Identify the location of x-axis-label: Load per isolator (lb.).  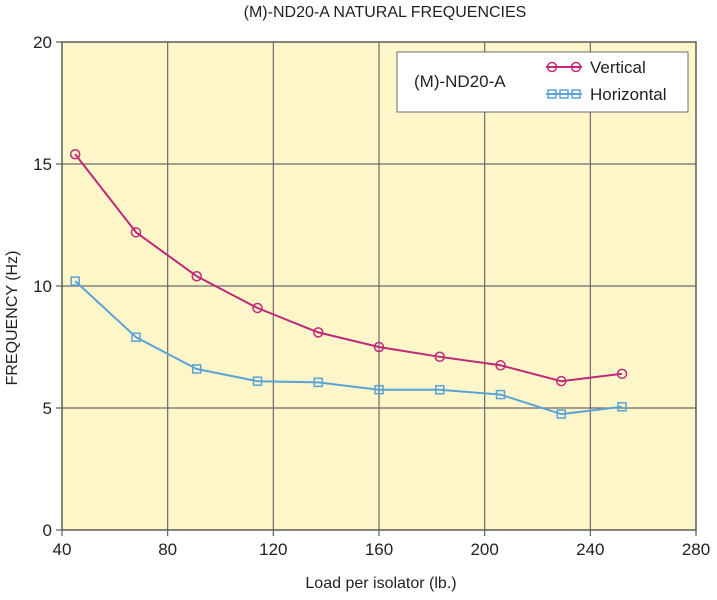
(380, 583).